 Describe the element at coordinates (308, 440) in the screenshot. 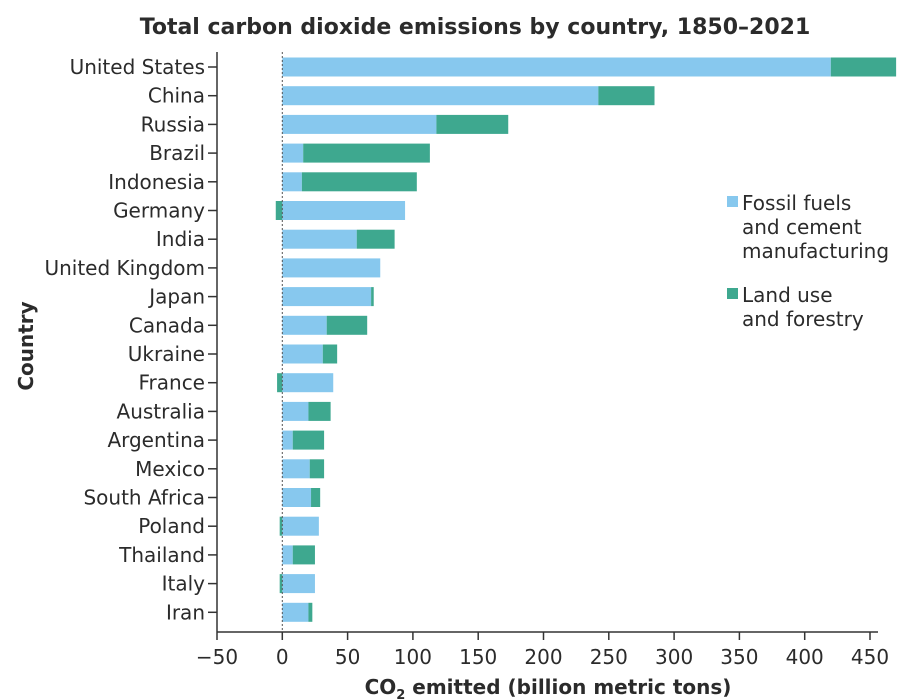

I see `bar-land-argentina` at that location.